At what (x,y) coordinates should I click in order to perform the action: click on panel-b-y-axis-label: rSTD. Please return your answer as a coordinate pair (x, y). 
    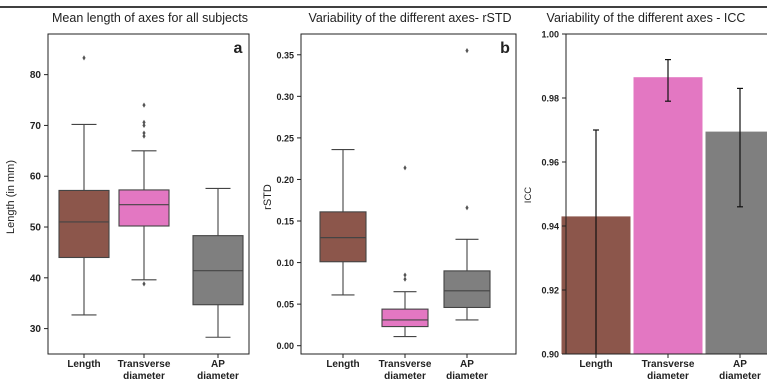
    Looking at the image, I should click on (268, 197).